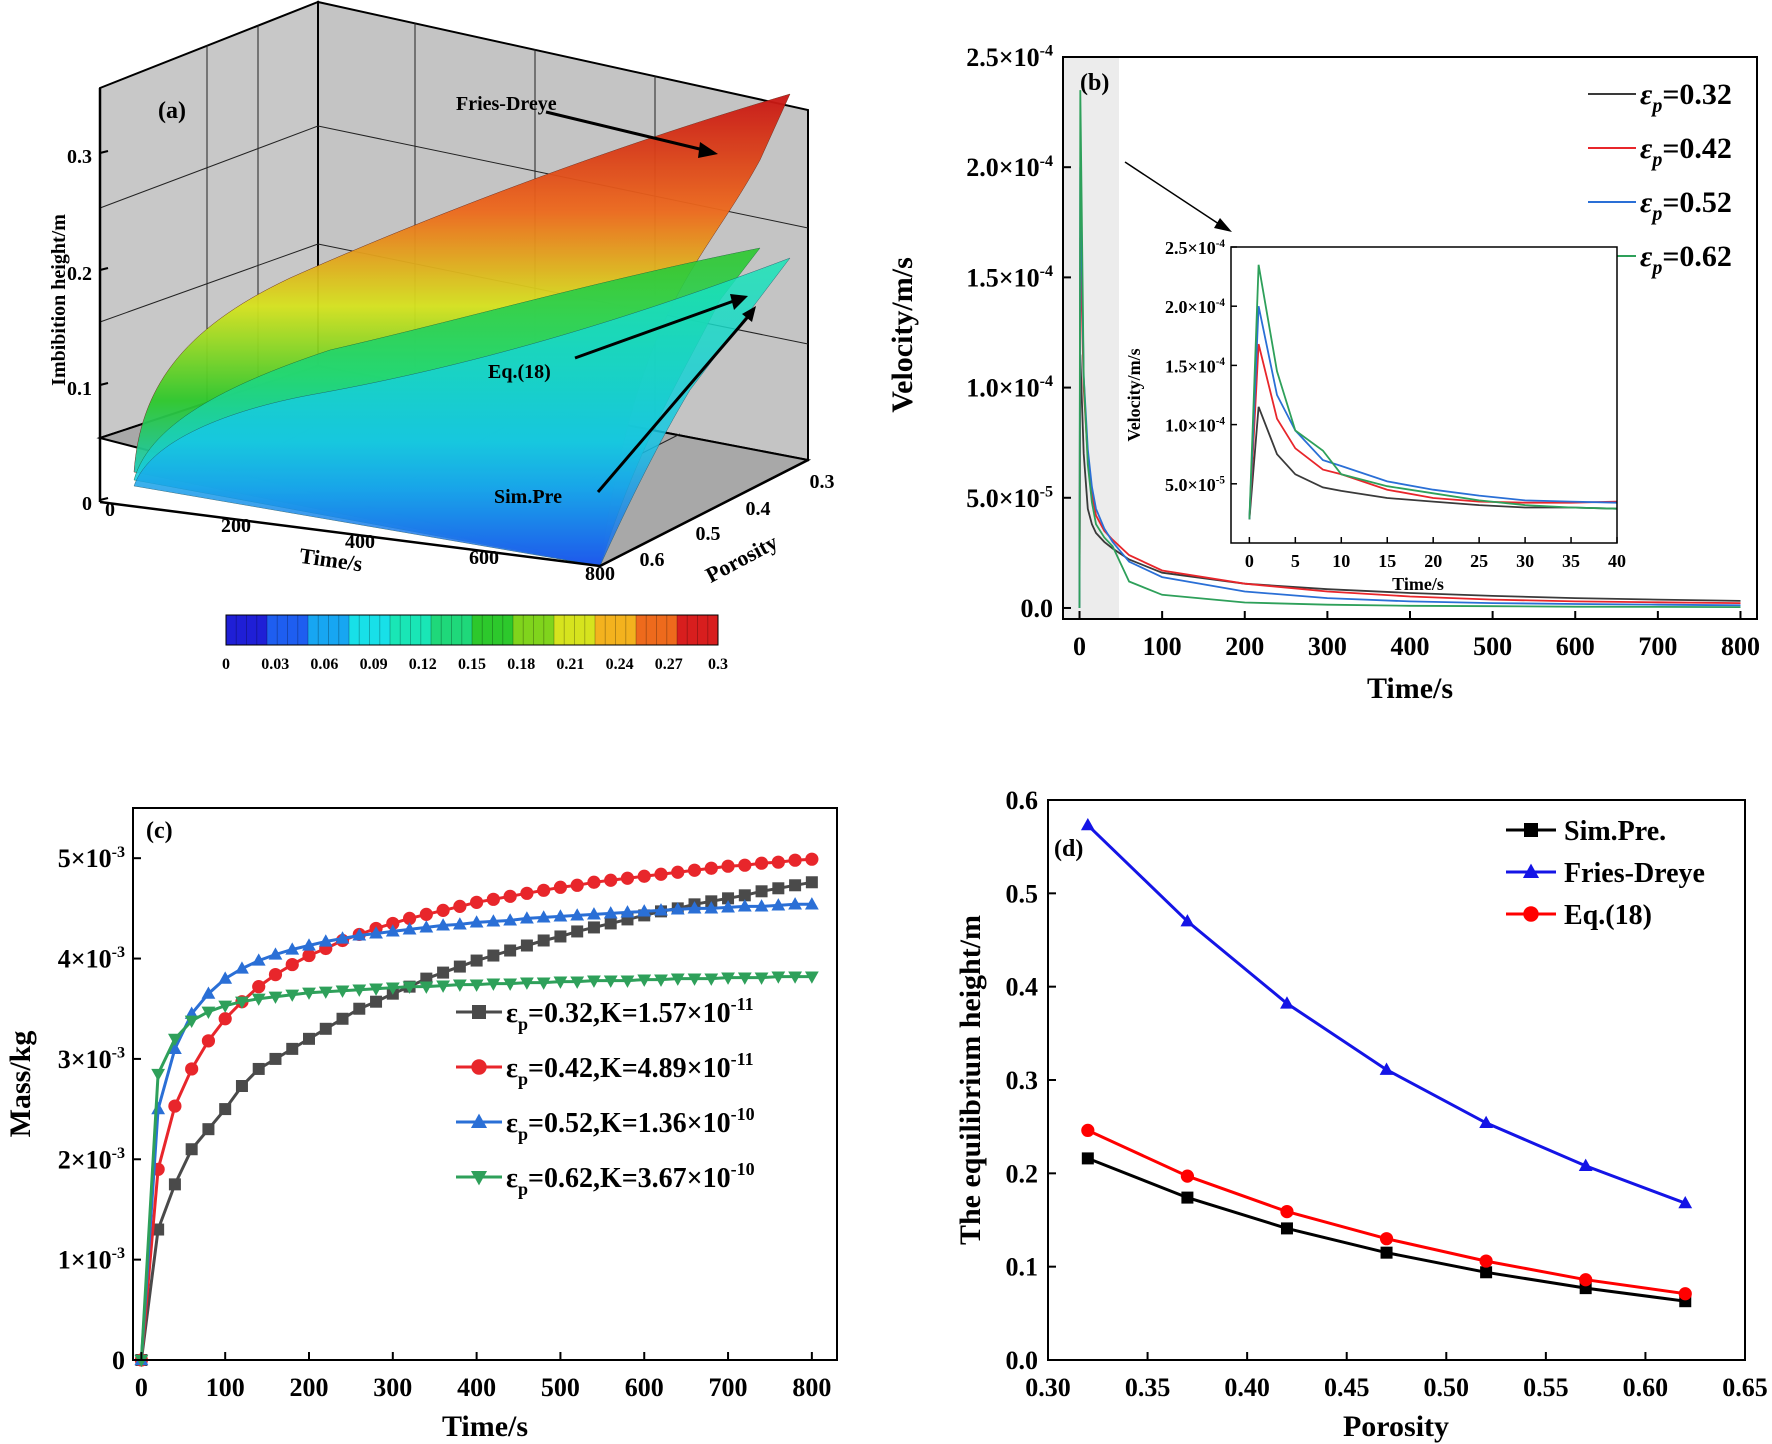 The width and height of the screenshot is (1772, 1444). Describe the element at coordinates (324, 664) in the screenshot. I see `colorbar-tick-label: 0.06` at that location.